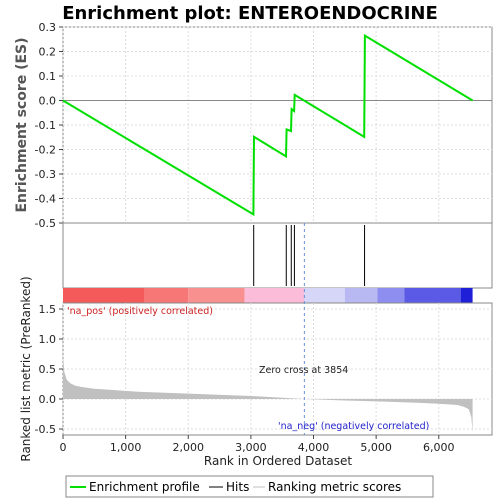 The image size is (500, 500). What do you see at coordinates (353, 426) in the screenshot?
I see `neg-correlated-label: 'na_neg' (negatively correlated)` at bounding box center [353, 426].